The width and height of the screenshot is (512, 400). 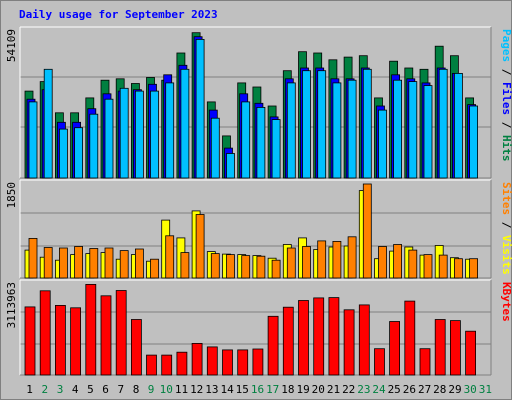 I want to click on panel-3-ymax-label: 3113963, so click(x=11, y=305).